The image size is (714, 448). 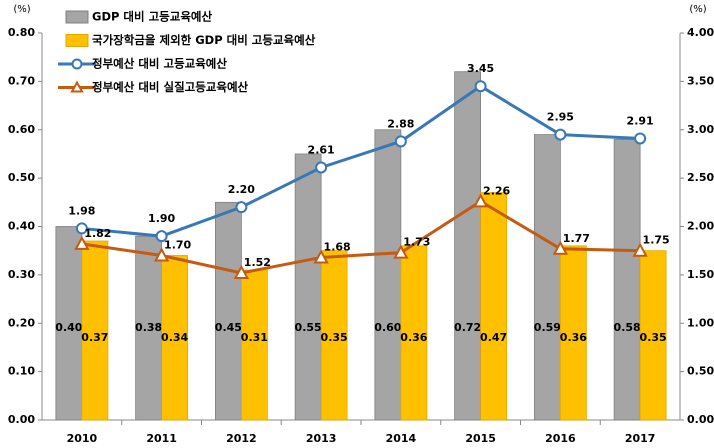 I want to click on x-tick-label: 2017, so click(x=640, y=438).